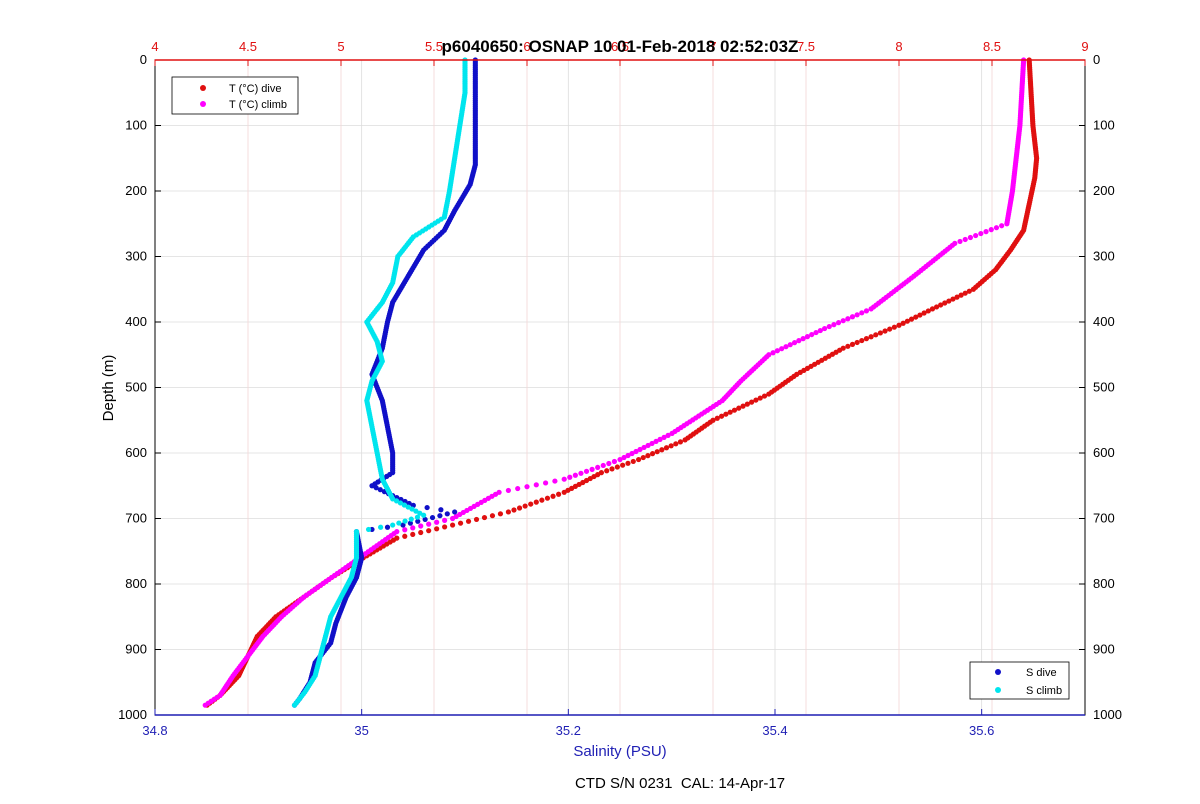 Image resolution: width=1200 pixels, height=804 pixels. Describe the element at coordinates (136, 518) in the screenshot. I see `y-tick-label-left: 700` at that location.